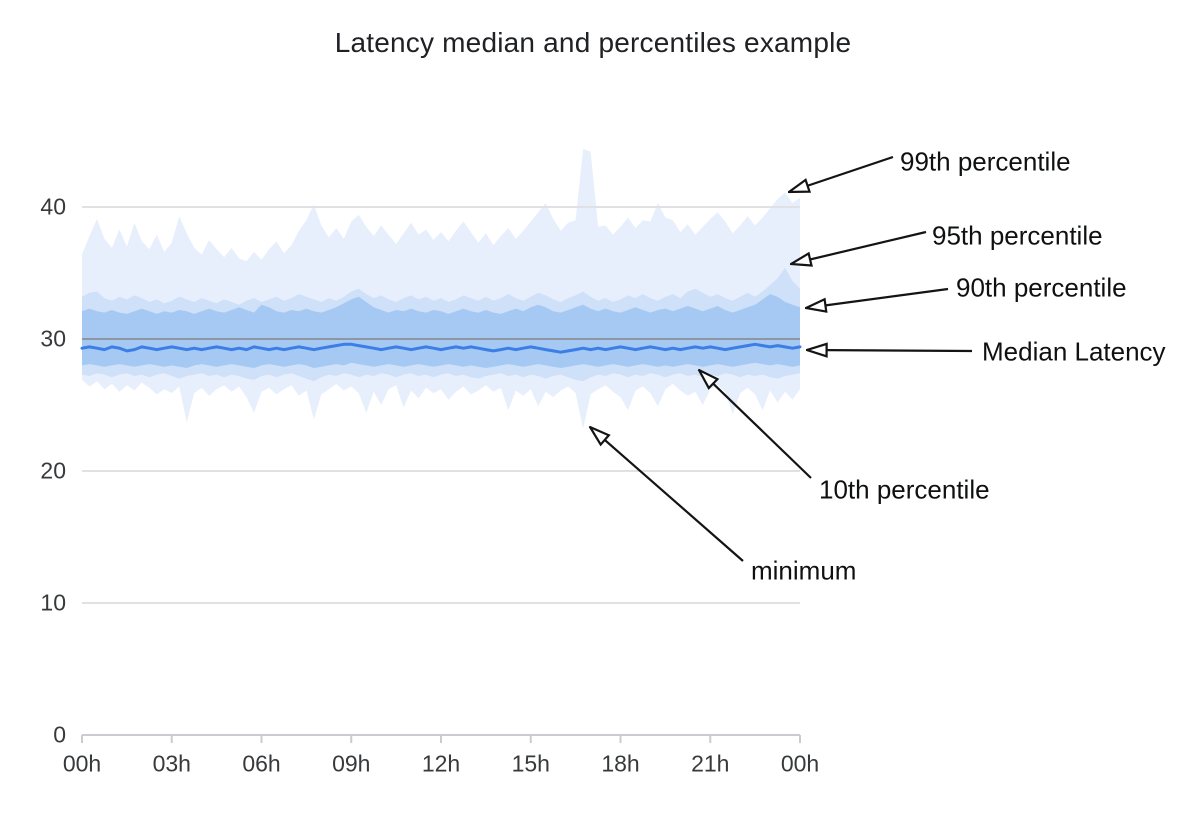 The width and height of the screenshot is (1200, 814). What do you see at coordinates (620, 763) in the screenshot?
I see `x-axis-tick-label: 18h` at bounding box center [620, 763].